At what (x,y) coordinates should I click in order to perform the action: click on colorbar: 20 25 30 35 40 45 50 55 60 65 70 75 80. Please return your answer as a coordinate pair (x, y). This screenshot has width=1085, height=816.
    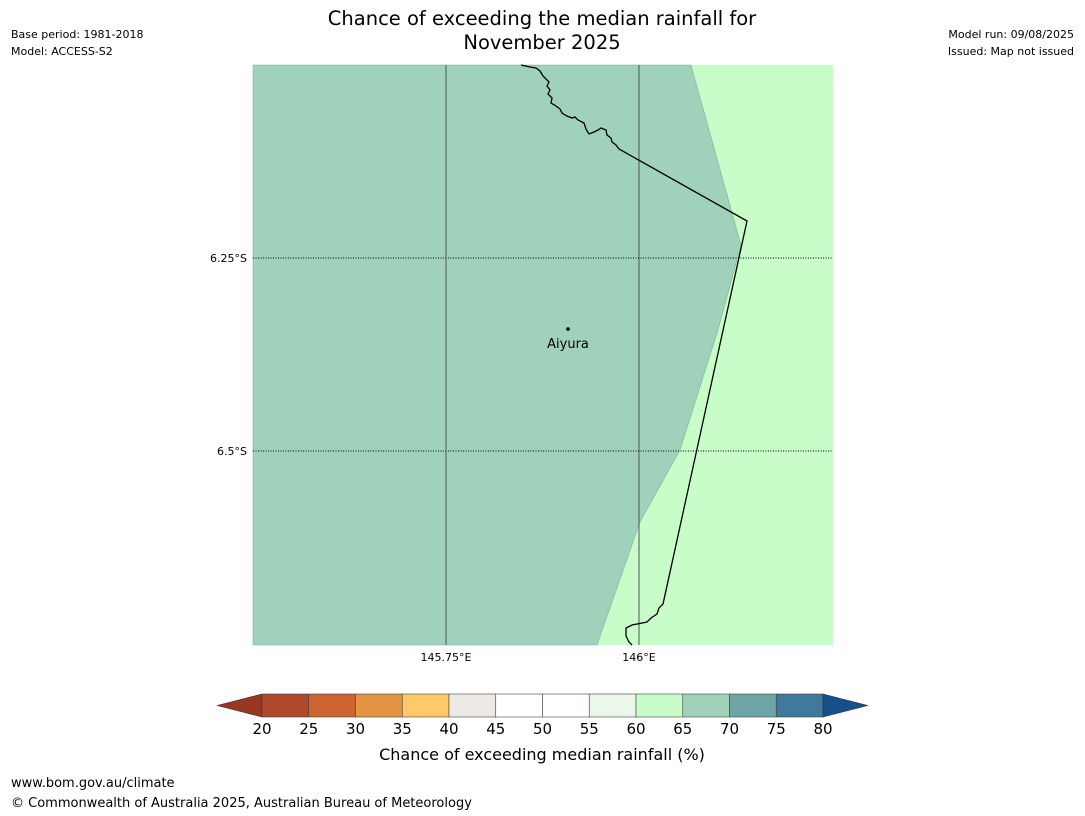
    Looking at the image, I should click on (542, 715).